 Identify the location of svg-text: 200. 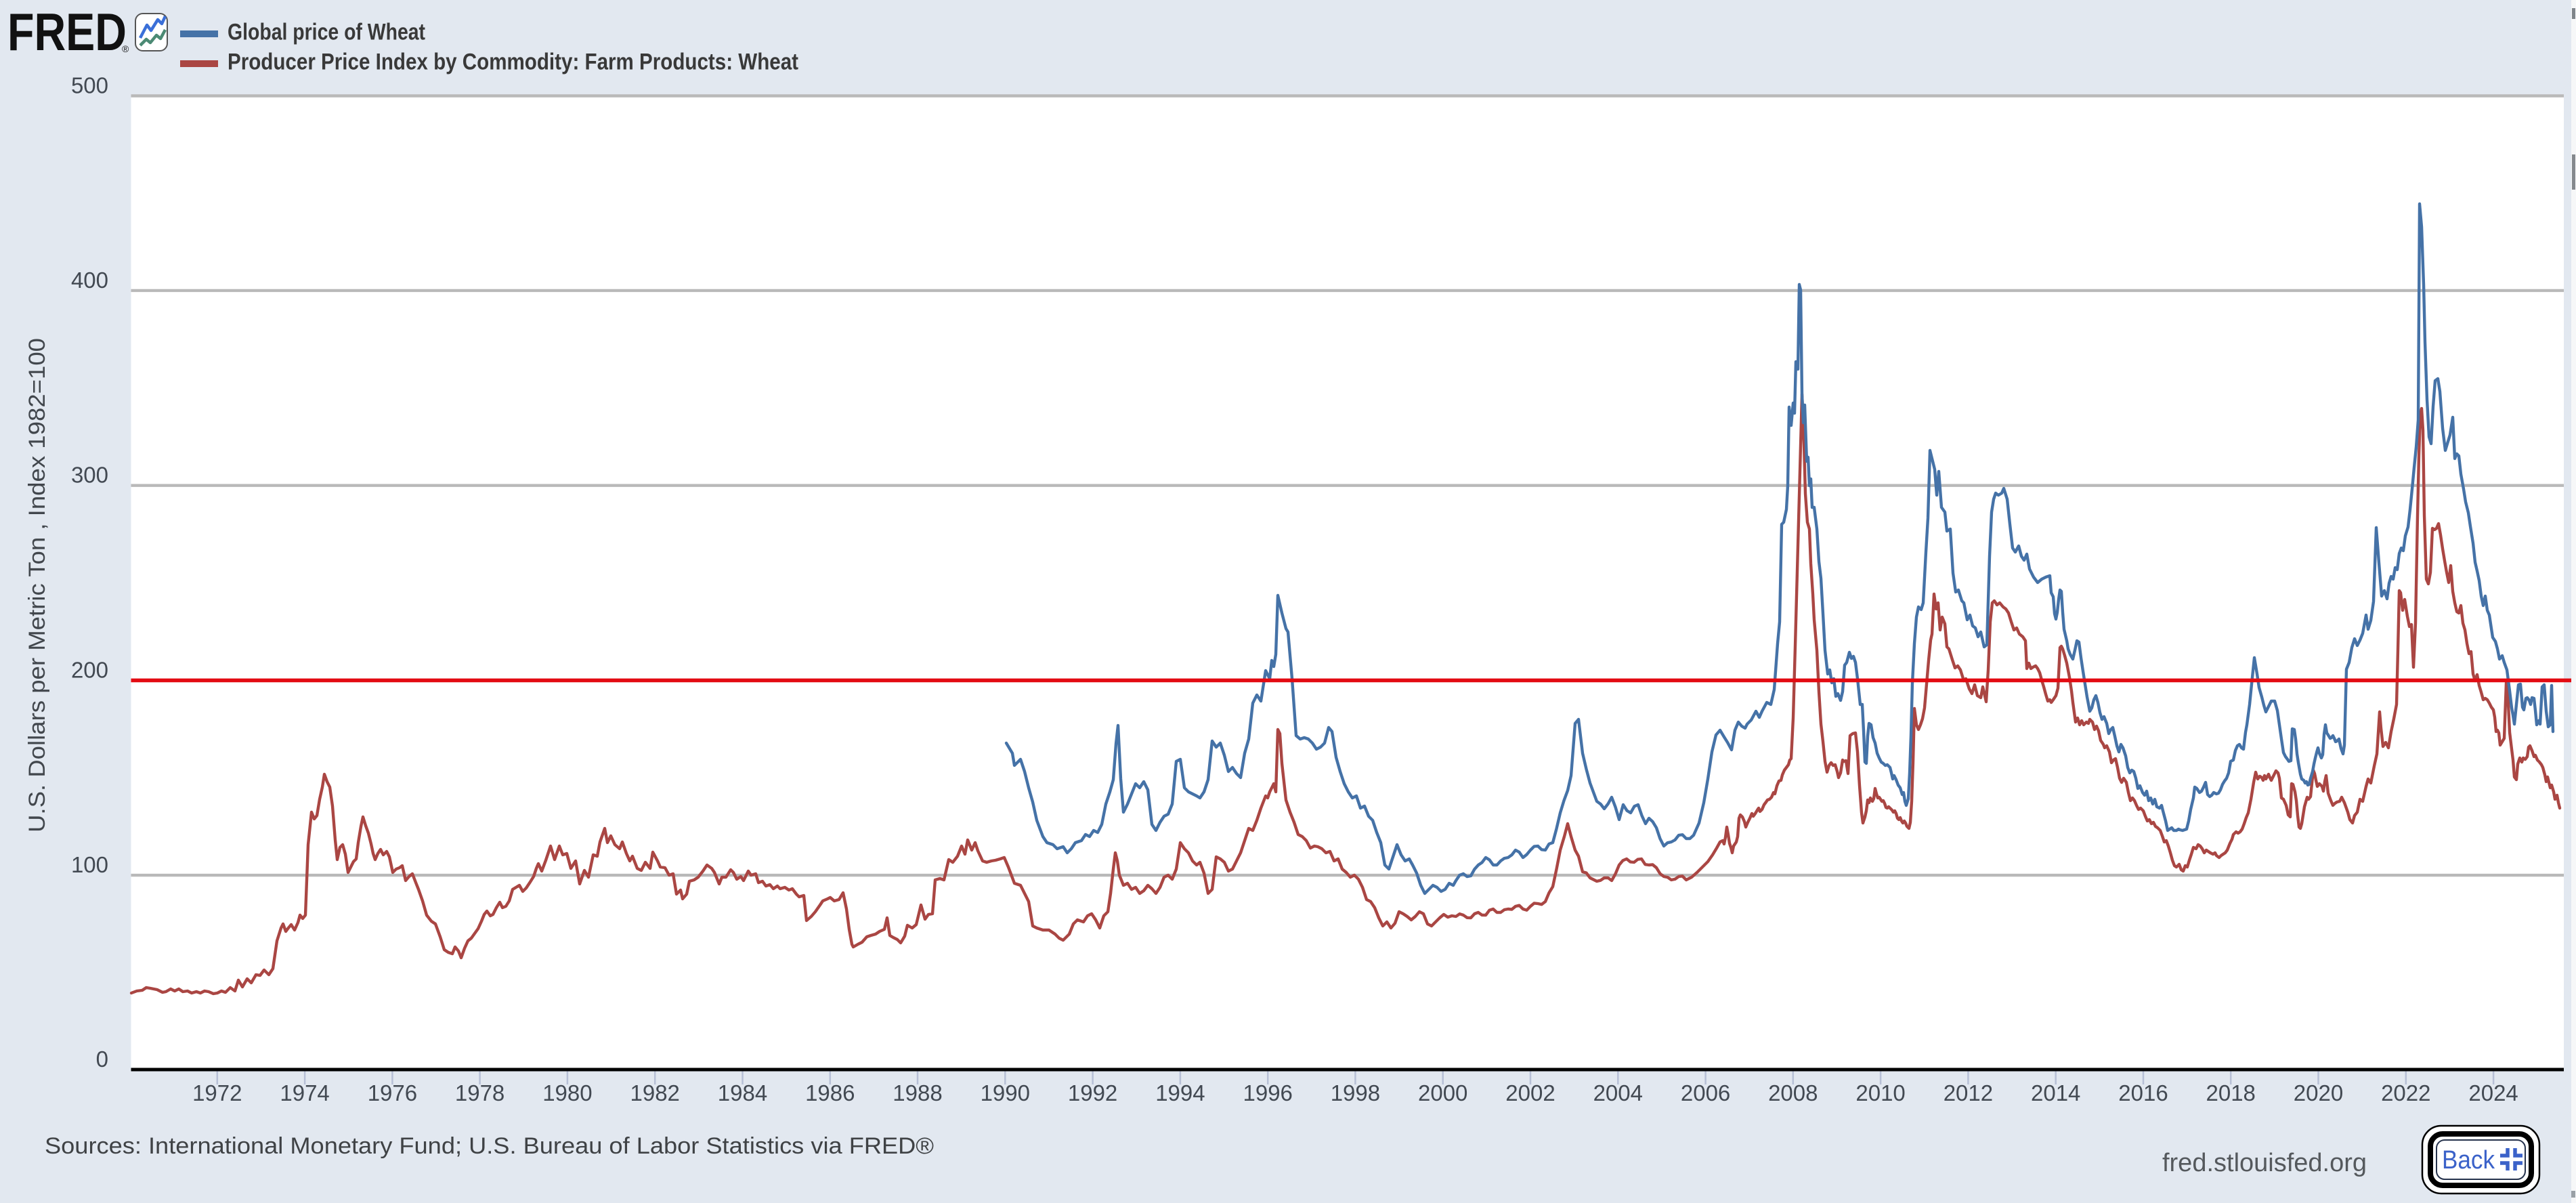
(89, 670).